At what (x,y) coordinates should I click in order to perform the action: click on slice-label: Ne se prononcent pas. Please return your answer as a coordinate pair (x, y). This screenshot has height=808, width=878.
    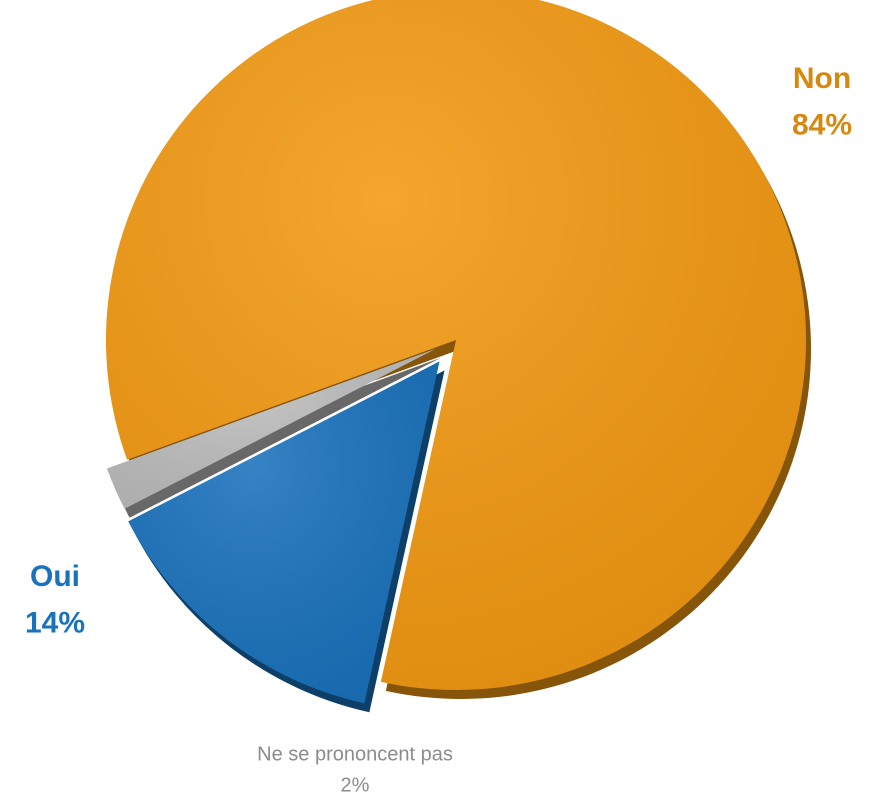
    Looking at the image, I should click on (355, 754).